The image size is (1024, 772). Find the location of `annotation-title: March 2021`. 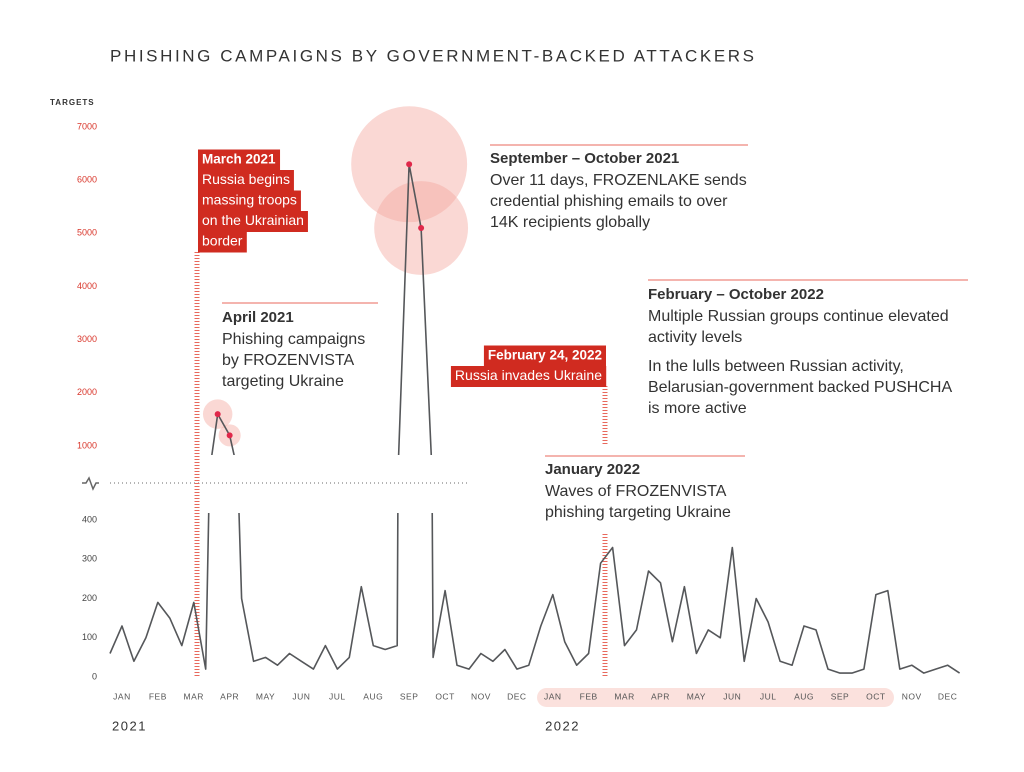

annotation-title: March 2021 is located at coordinates (239, 159).